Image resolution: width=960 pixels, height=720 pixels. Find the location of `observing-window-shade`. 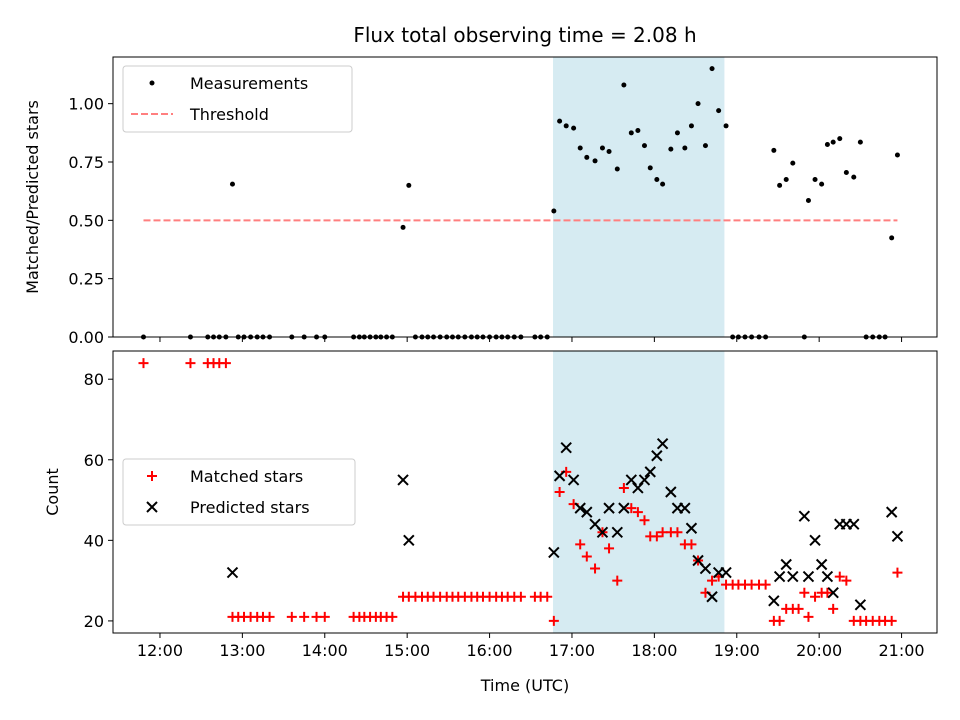

observing-window-shade is located at coordinates (639, 197).